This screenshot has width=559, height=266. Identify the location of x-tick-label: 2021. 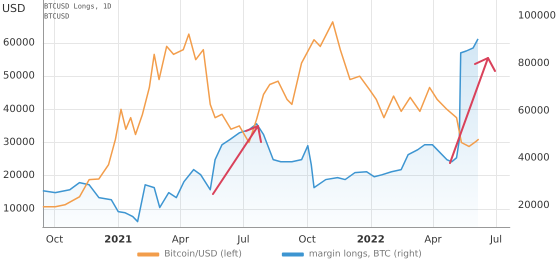
(118, 240).